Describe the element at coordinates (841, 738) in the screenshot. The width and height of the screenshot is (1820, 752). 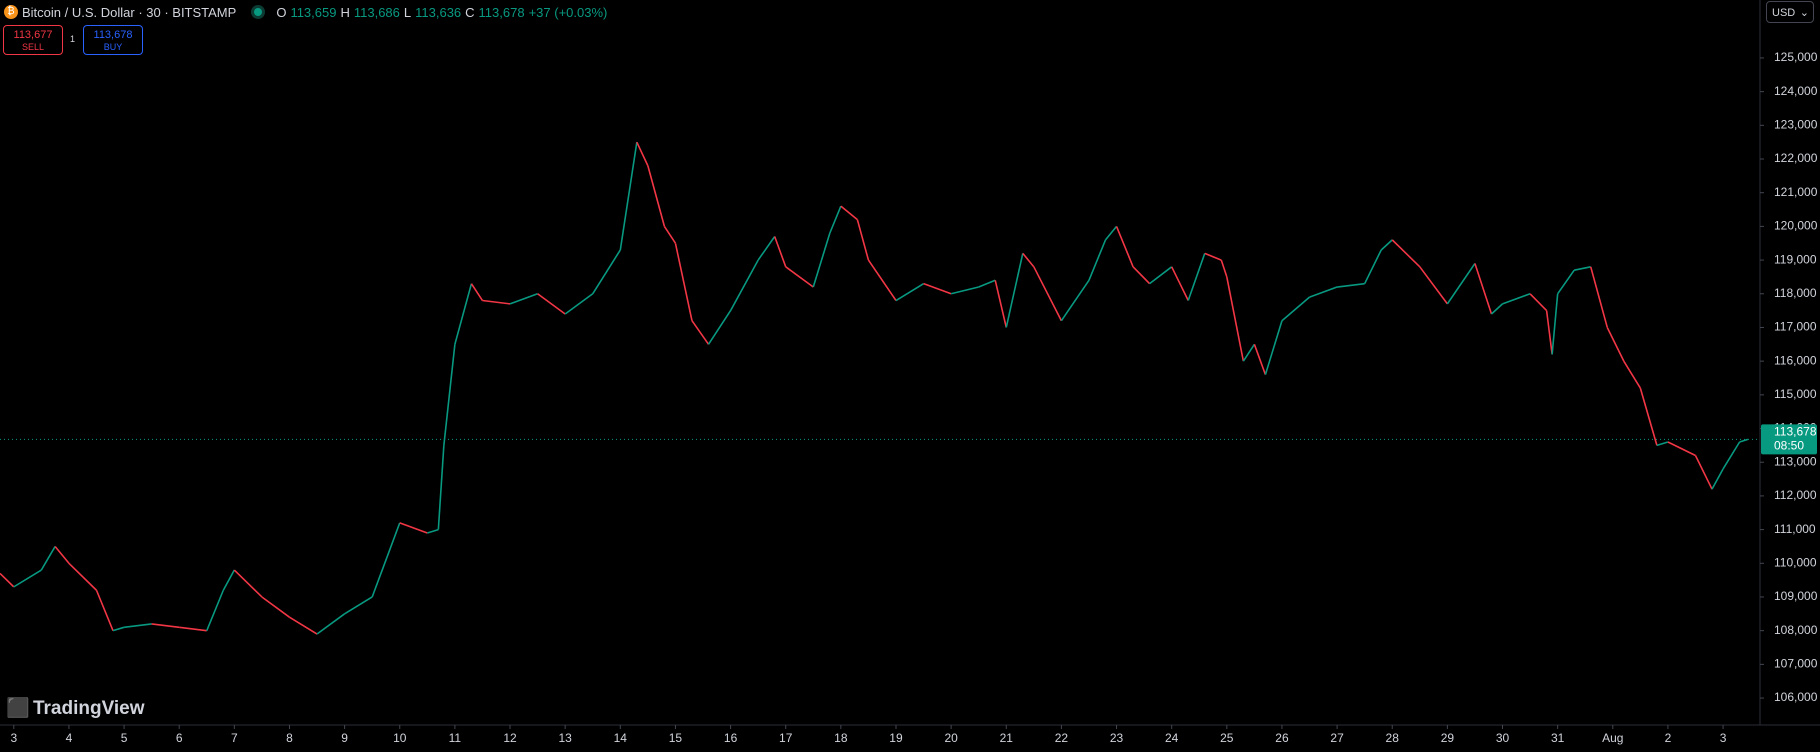
I see `x-tick-label: 18` at that location.